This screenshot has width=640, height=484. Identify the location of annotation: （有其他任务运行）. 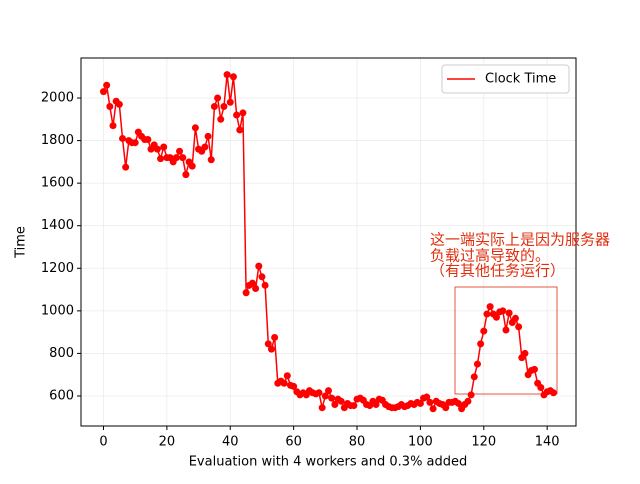
(497, 271).